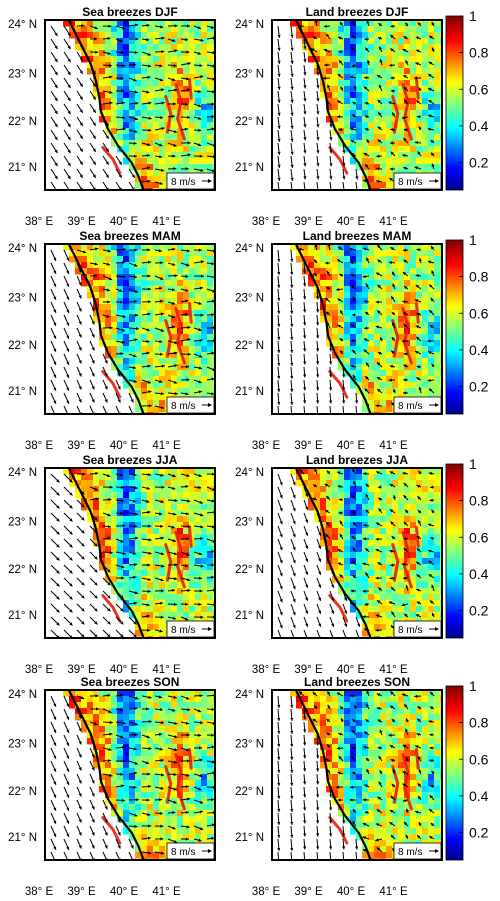 This screenshot has width=500, height=901. What do you see at coordinates (357, 12) in the screenshot?
I see `panel-title: Land breezes DJF` at bounding box center [357, 12].